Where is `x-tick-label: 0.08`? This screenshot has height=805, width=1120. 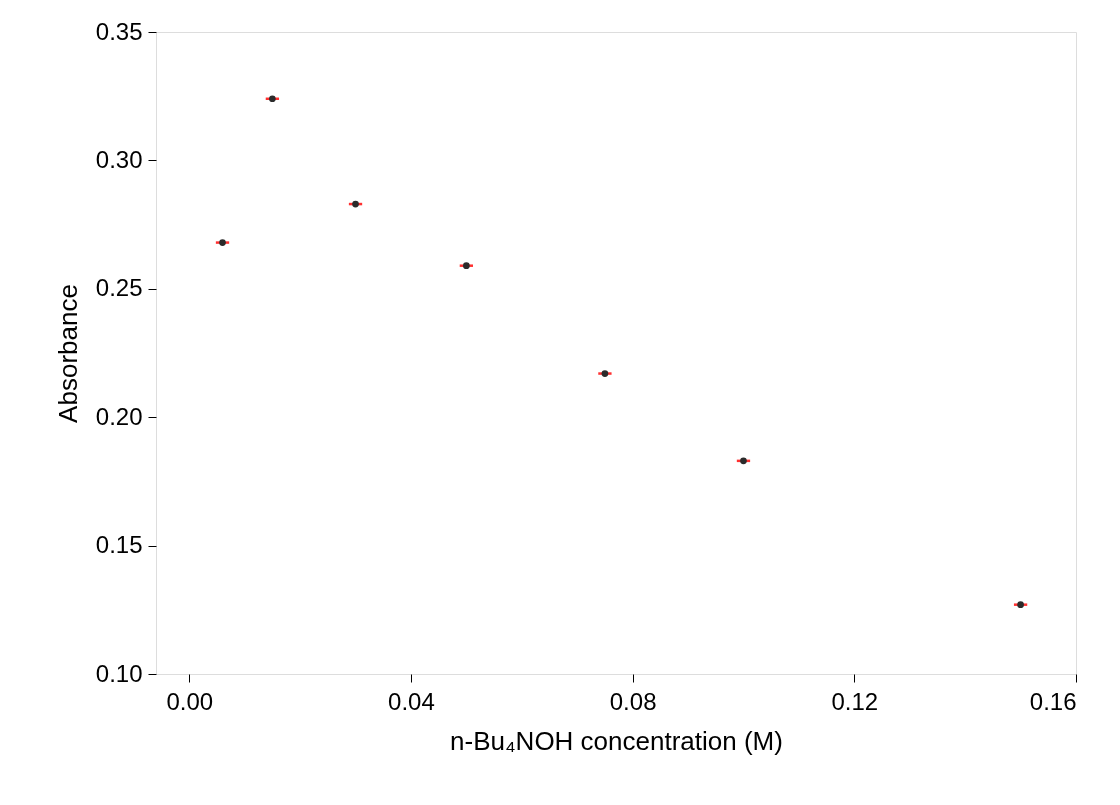
x-tick-label: 0.08 is located at coordinates (633, 701).